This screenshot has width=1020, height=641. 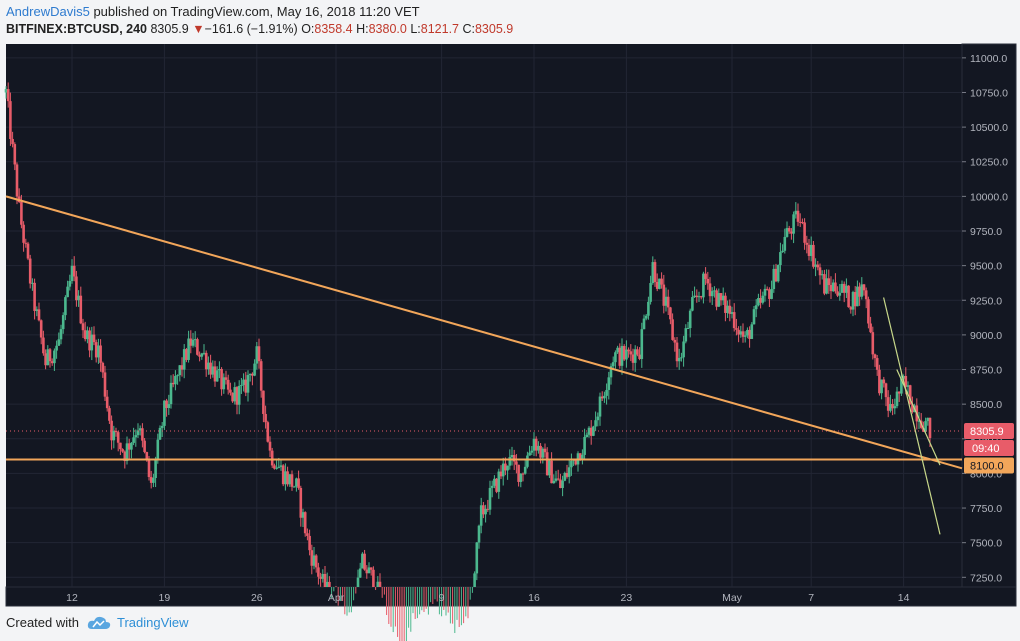 What do you see at coordinates (811, 598) in the screenshot?
I see `x-tick-label: 7` at bounding box center [811, 598].